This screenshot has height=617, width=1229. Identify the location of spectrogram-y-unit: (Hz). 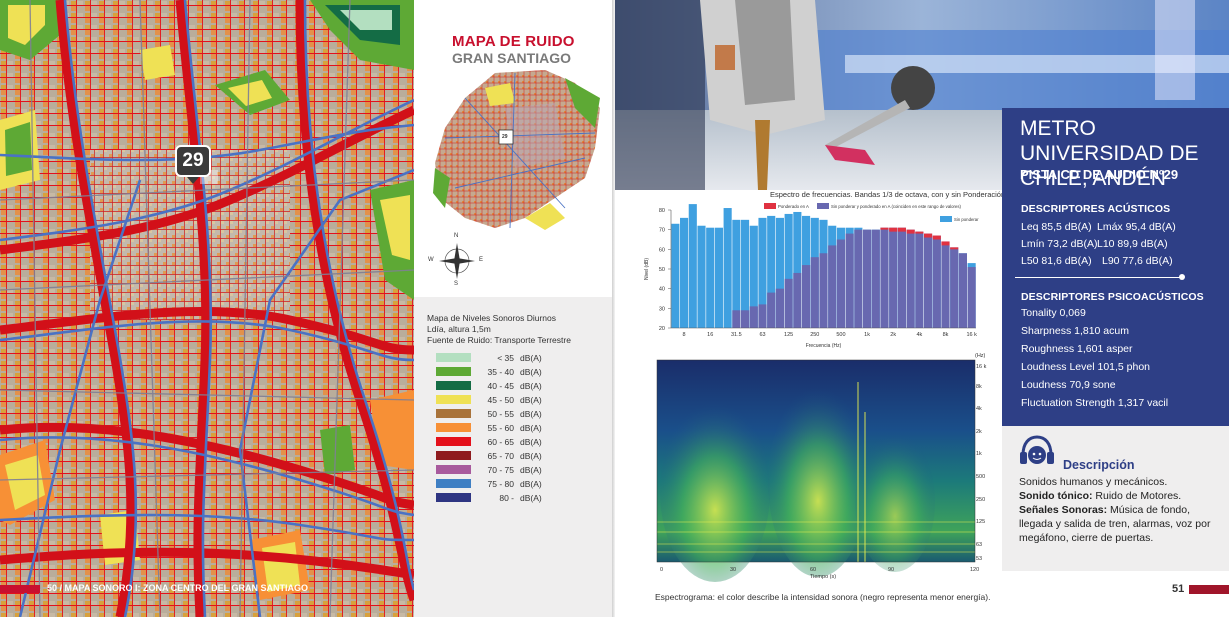
(980, 356).